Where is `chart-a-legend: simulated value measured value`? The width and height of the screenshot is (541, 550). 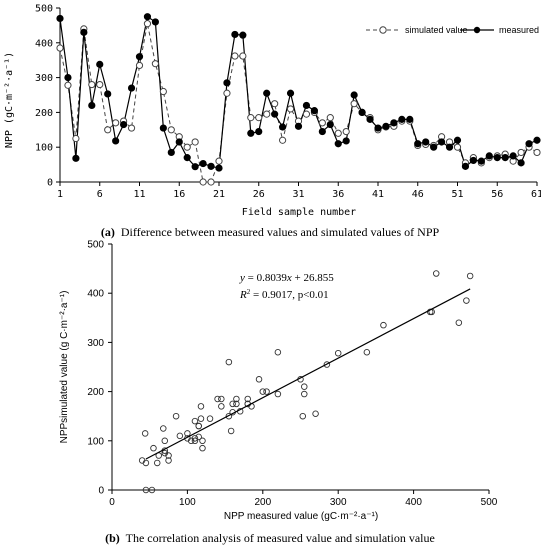 chart-a-legend: simulated value measured value is located at coordinates (453, 30).